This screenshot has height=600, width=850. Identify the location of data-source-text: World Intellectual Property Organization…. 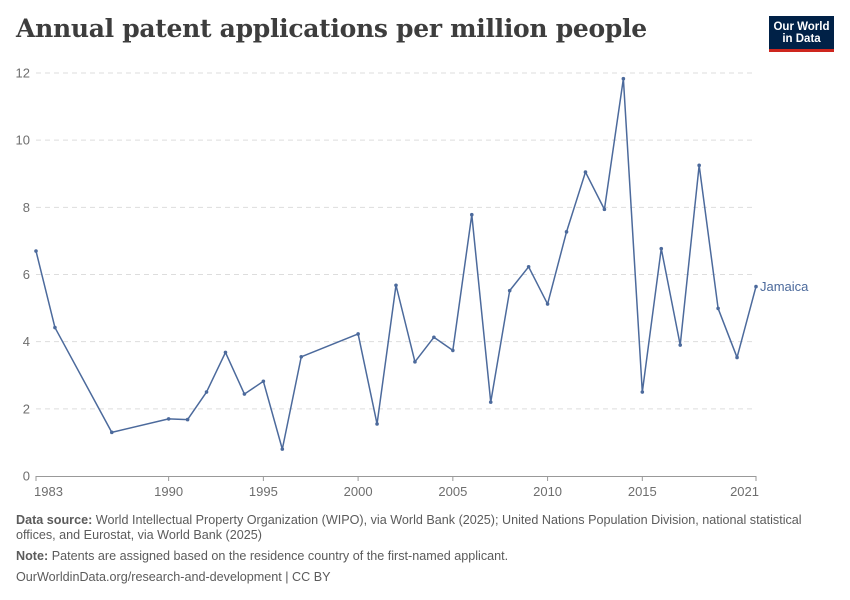
(409, 527).